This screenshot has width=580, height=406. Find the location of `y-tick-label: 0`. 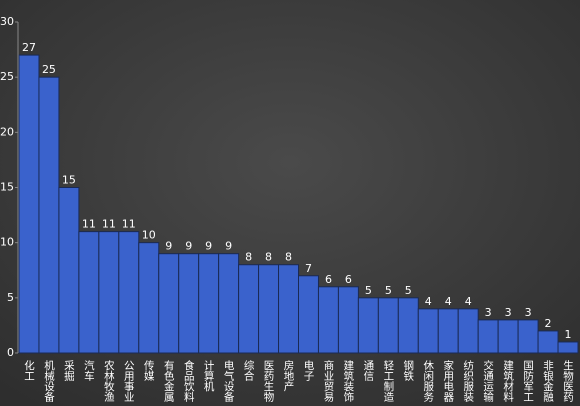

y-tick-label: 0 is located at coordinates (10, 352).